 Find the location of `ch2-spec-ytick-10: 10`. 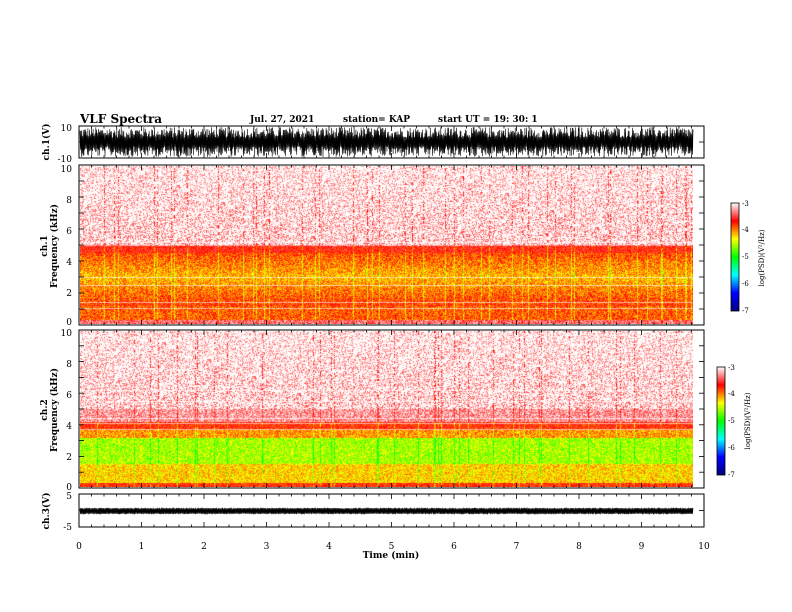

ch2-spec-ytick-10: 10 is located at coordinates (67, 334).